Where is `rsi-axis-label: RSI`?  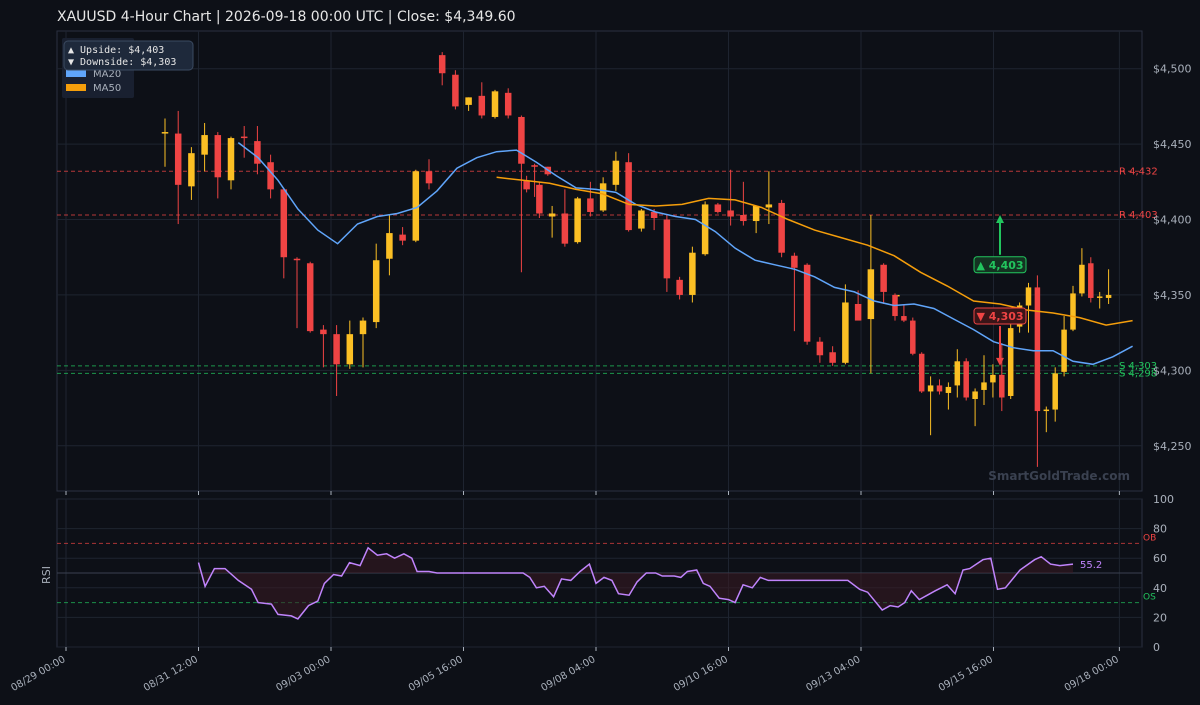 rsi-axis-label: RSI is located at coordinates (46, 575).